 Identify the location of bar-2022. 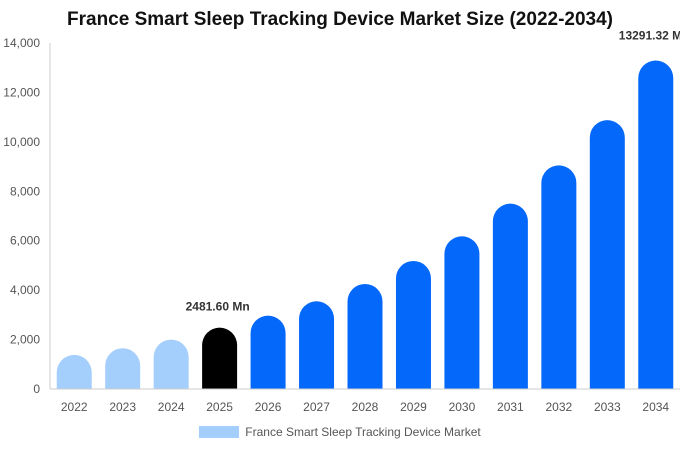
(74, 371).